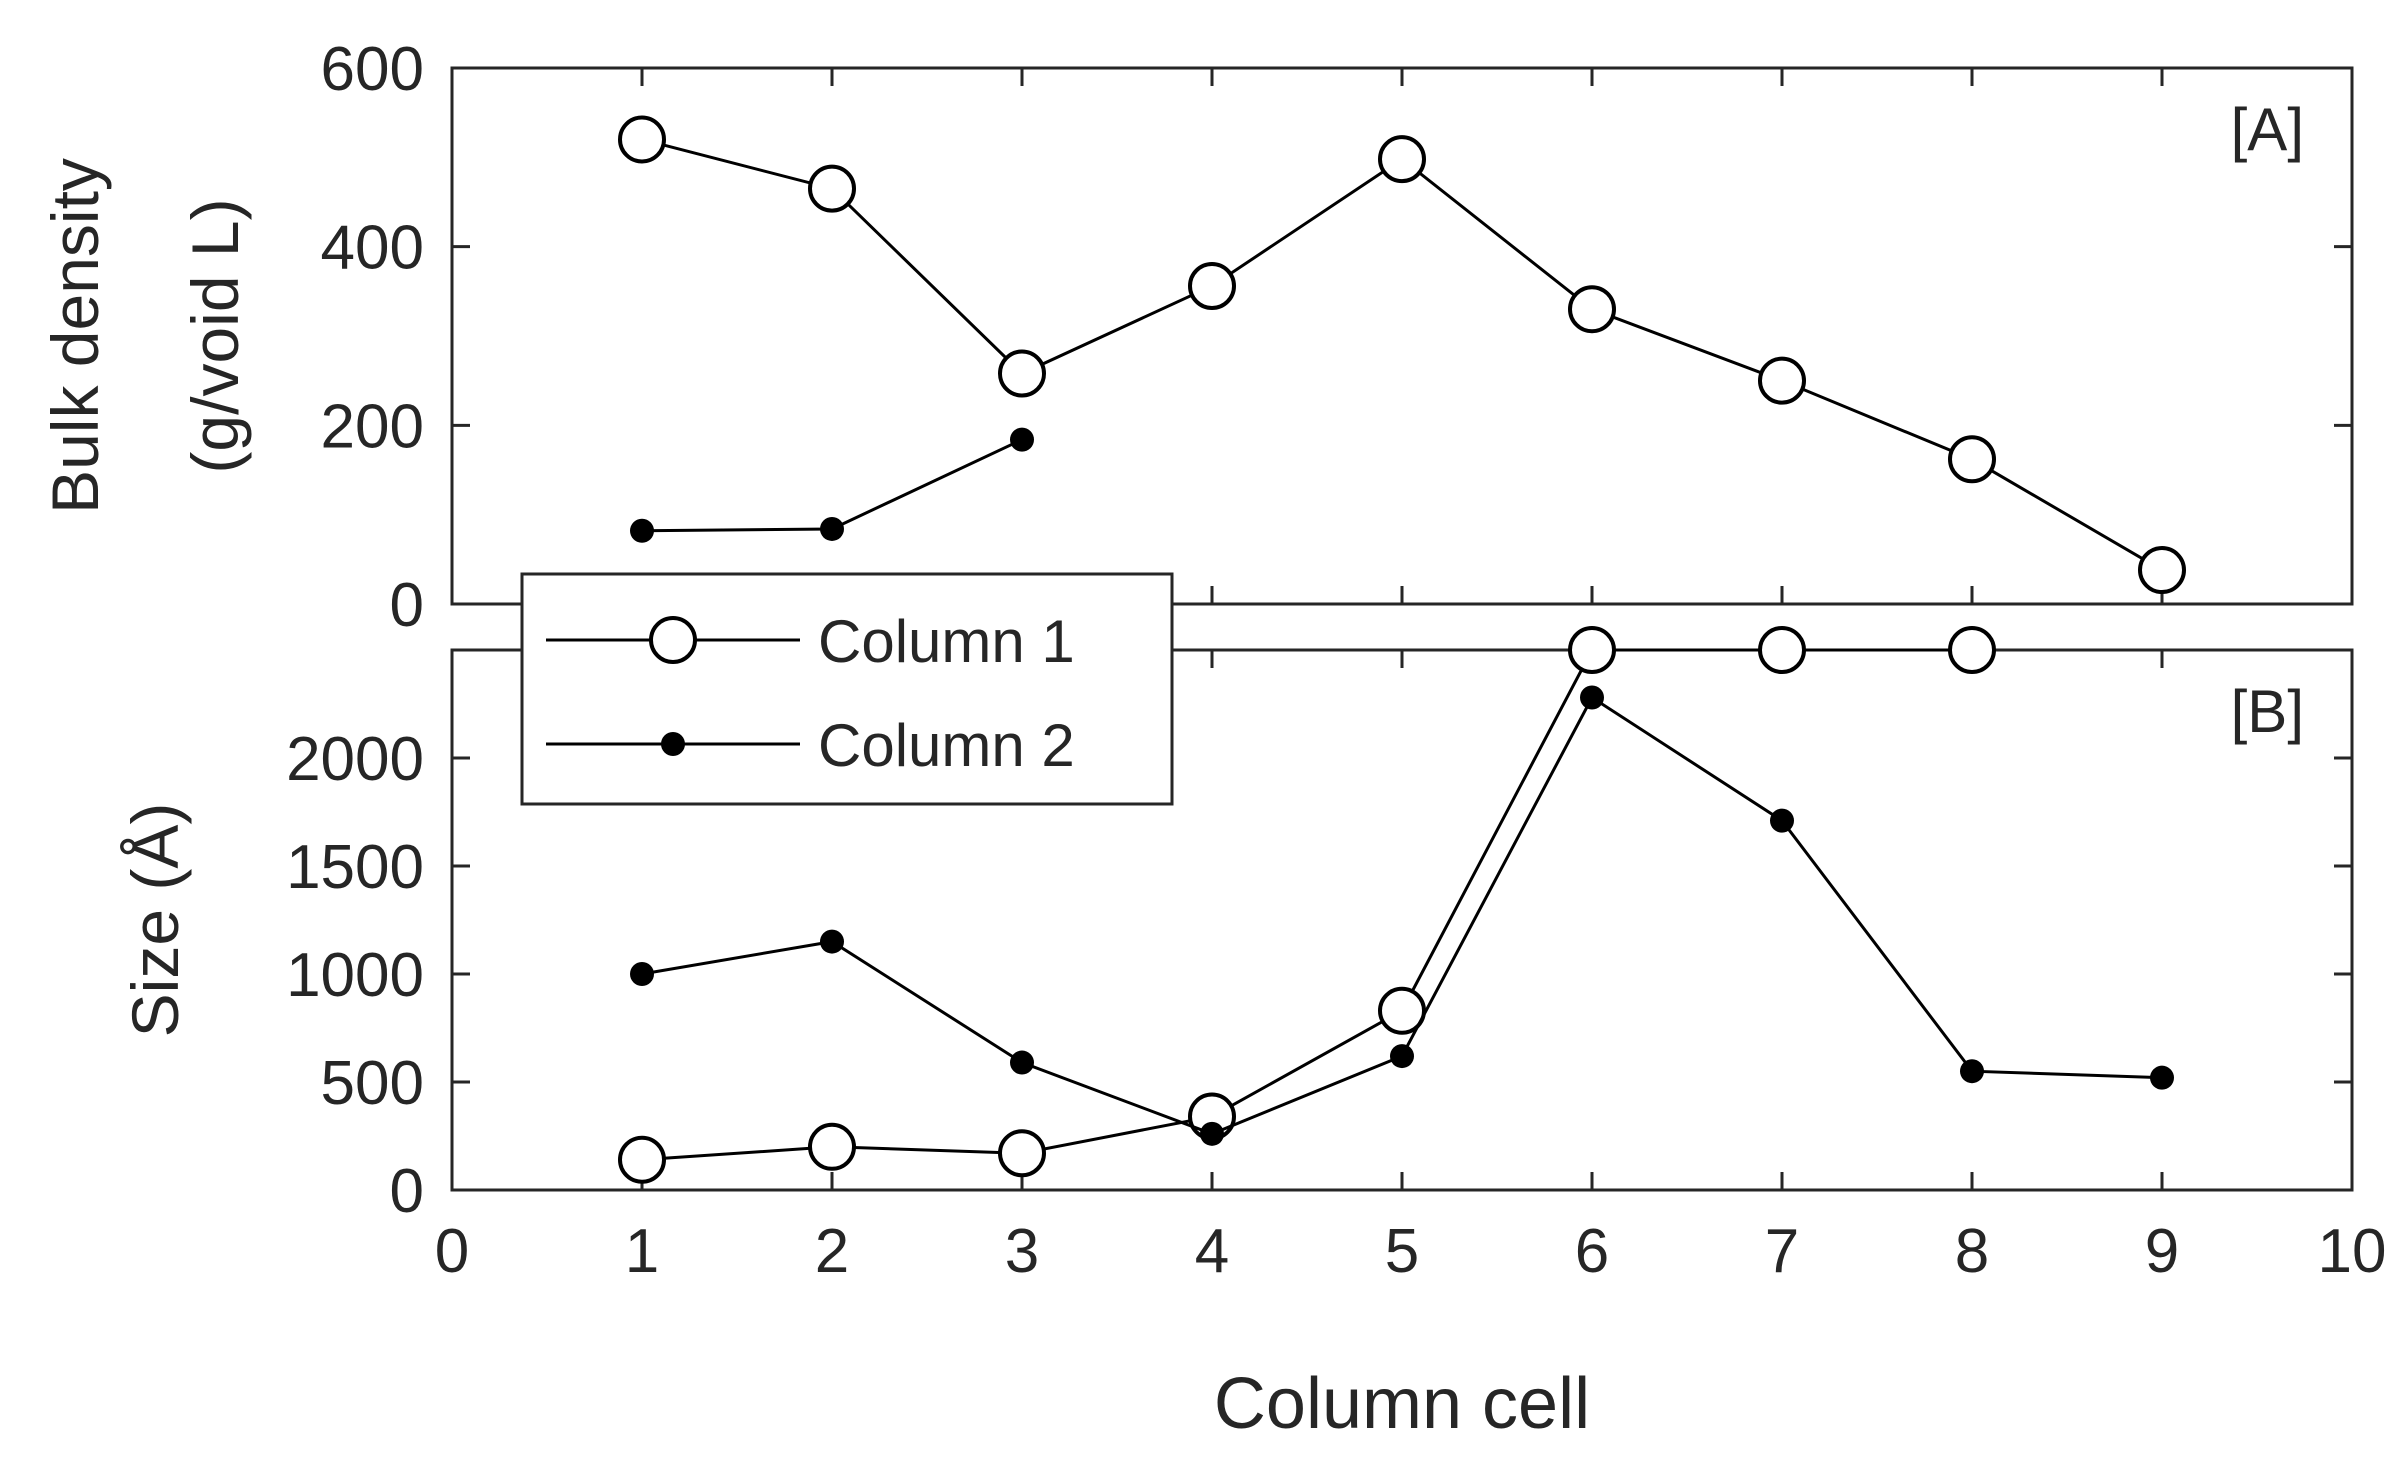 Image resolution: width=2408 pixels, height=1470 pixels. I want to click on legend-marker-open-circle, so click(673, 640).